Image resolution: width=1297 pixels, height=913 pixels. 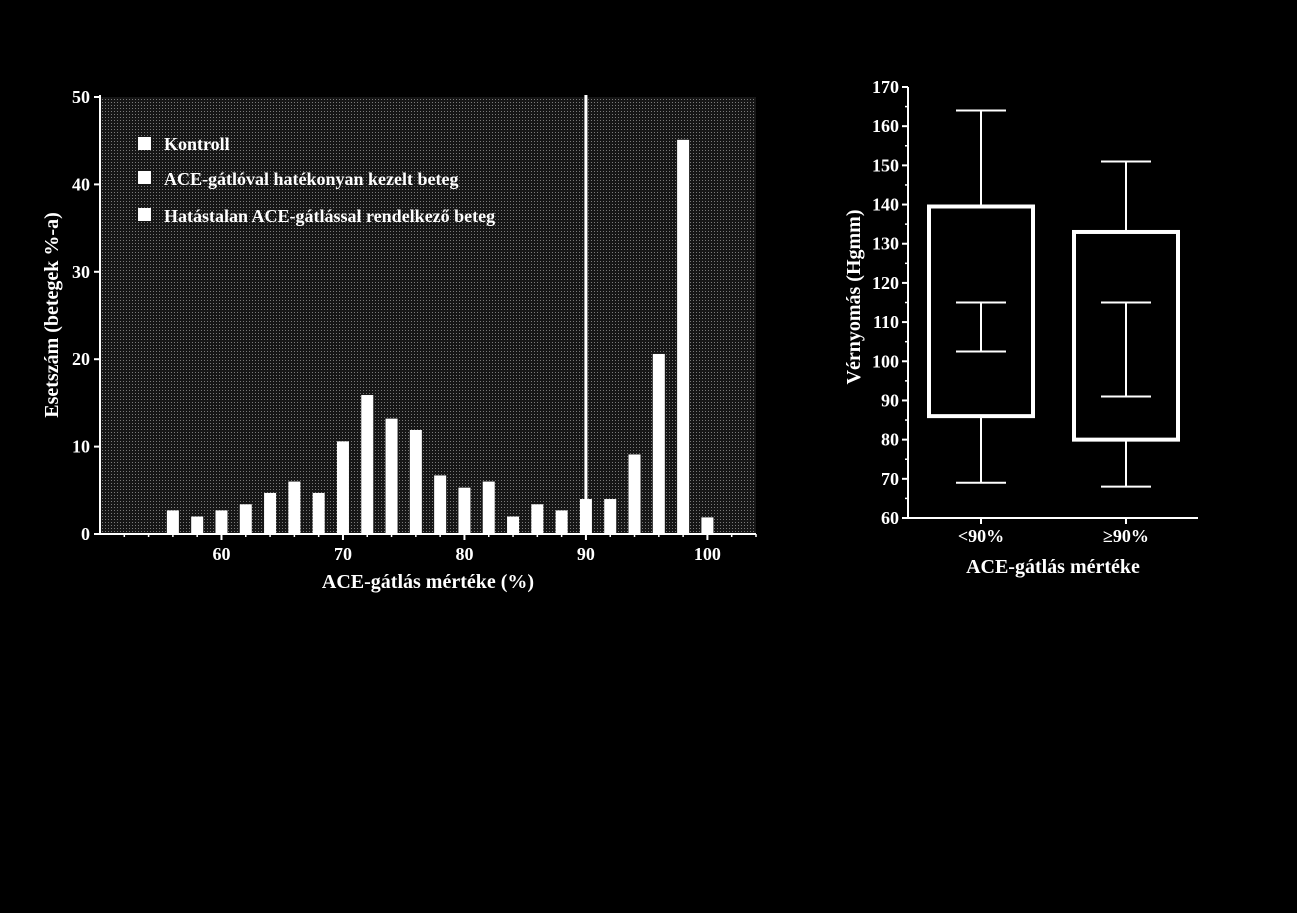 What do you see at coordinates (885, 244) in the screenshot?
I see `box-plot-y-tick-label: 130` at bounding box center [885, 244].